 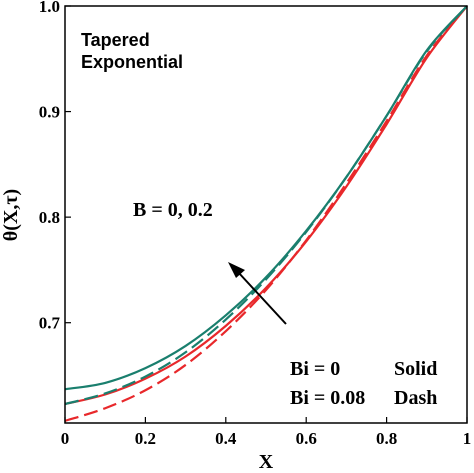 I want to click on x-tick-label: 0.8, so click(x=386, y=438).